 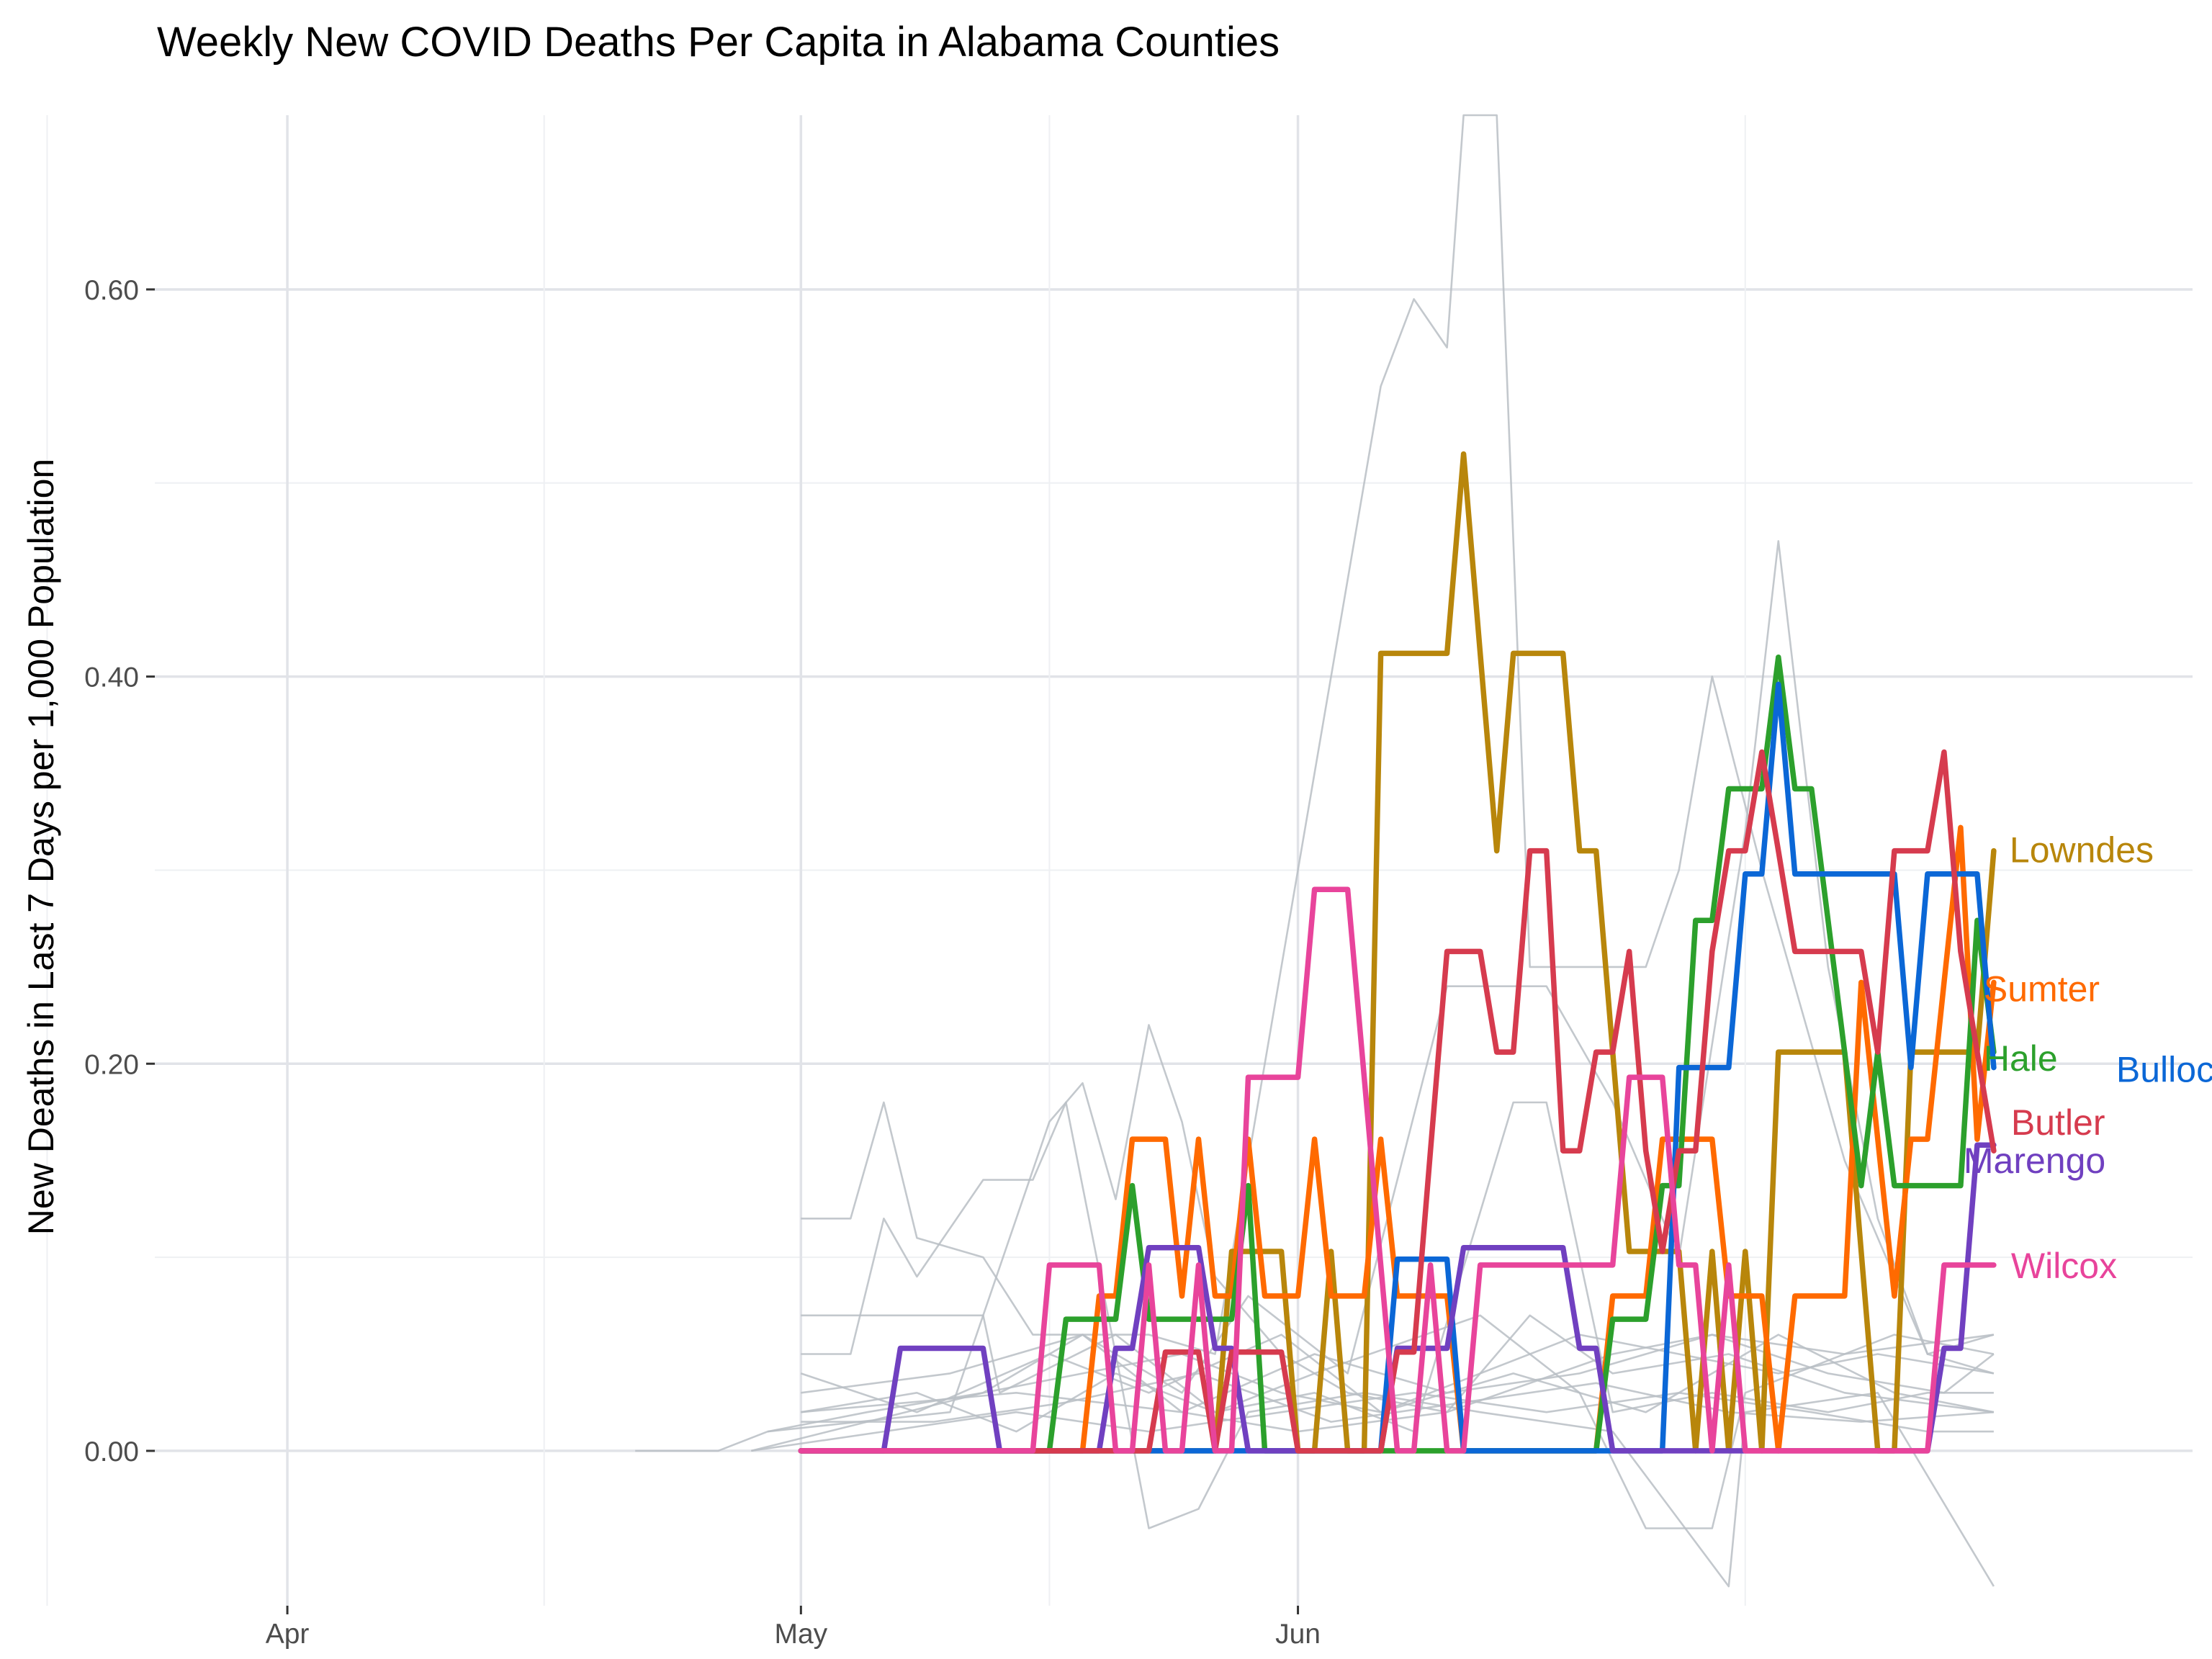 What do you see at coordinates (2164, 1070) in the screenshot?
I see `series-label-bullock: Bullock` at bounding box center [2164, 1070].